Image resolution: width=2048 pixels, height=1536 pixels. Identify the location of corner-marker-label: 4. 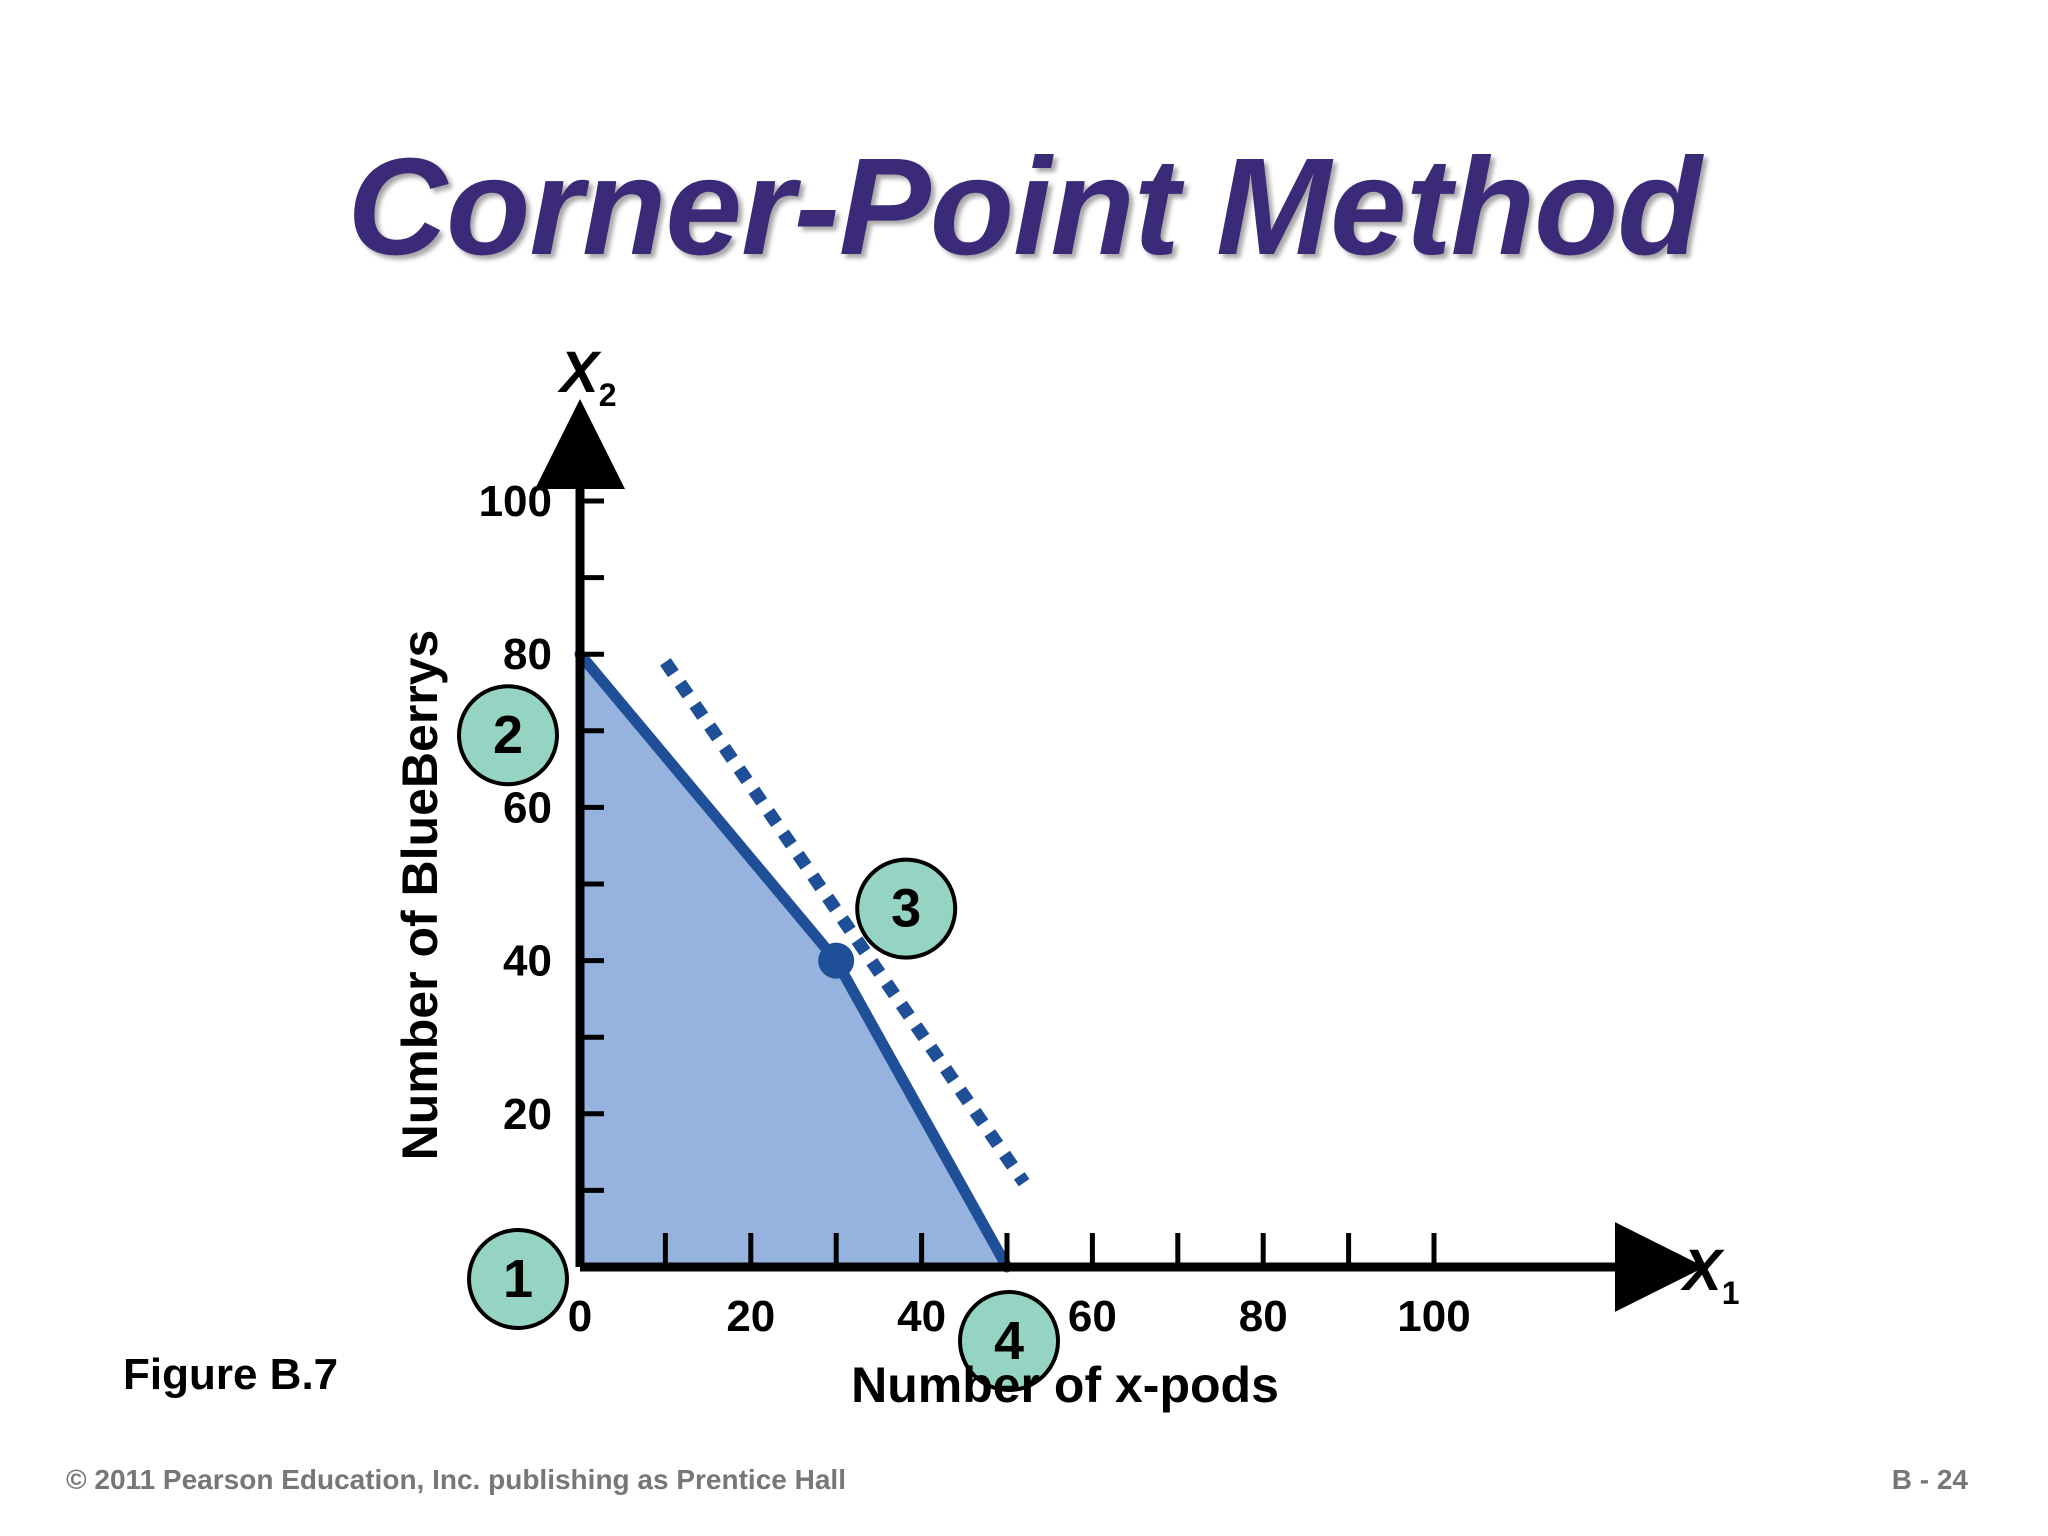
(1009, 1341).